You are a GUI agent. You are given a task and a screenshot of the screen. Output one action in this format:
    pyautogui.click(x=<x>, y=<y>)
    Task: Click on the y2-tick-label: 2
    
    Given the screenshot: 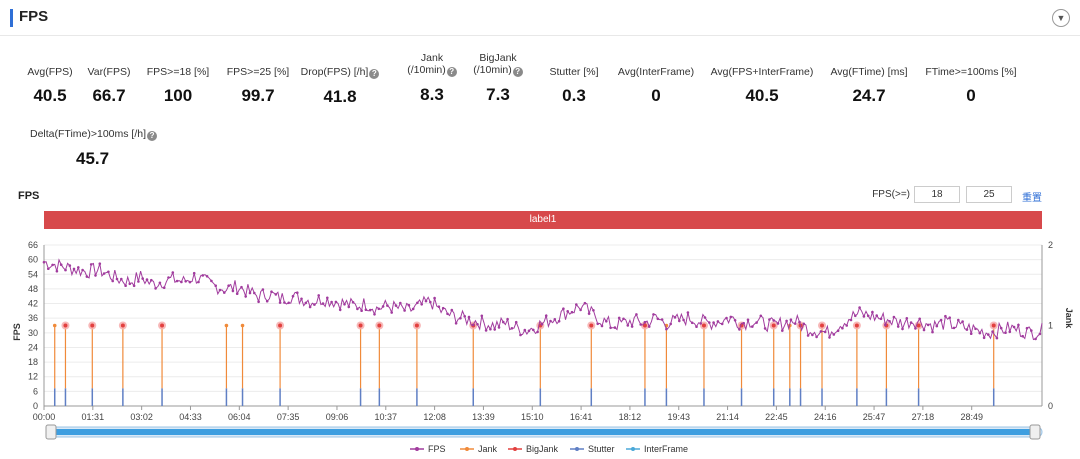 What is the action you would take?
    pyautogui.click(x=1050, y=245)
    